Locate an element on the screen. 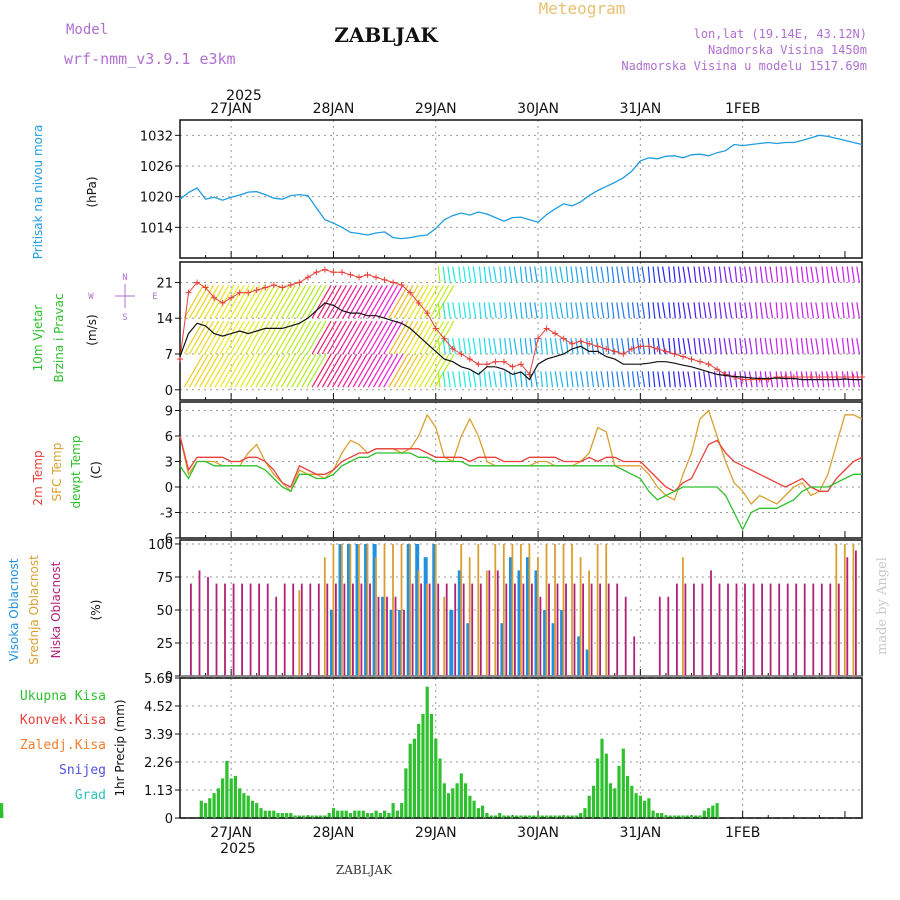  y-tick-label: 3.39 is located at coordinates (158, 735).